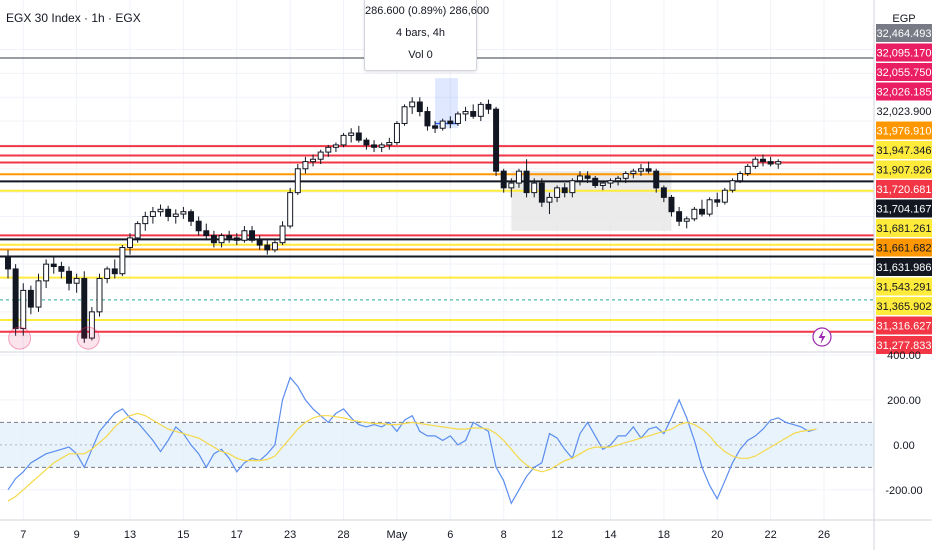 The height and width of the screenshot is (550, 932). What do you see at coordinates (822, 337) in the screenshot?
I see `lightning-icon` at bounding box center [822, 337].